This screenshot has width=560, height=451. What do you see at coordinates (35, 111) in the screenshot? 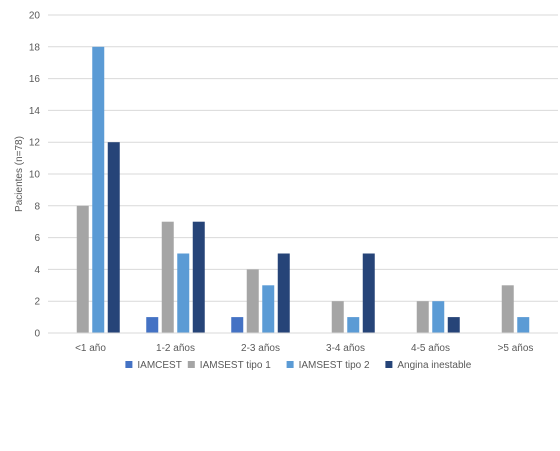
I see `y-tick-label: 14` at bounding box center [35, 111].